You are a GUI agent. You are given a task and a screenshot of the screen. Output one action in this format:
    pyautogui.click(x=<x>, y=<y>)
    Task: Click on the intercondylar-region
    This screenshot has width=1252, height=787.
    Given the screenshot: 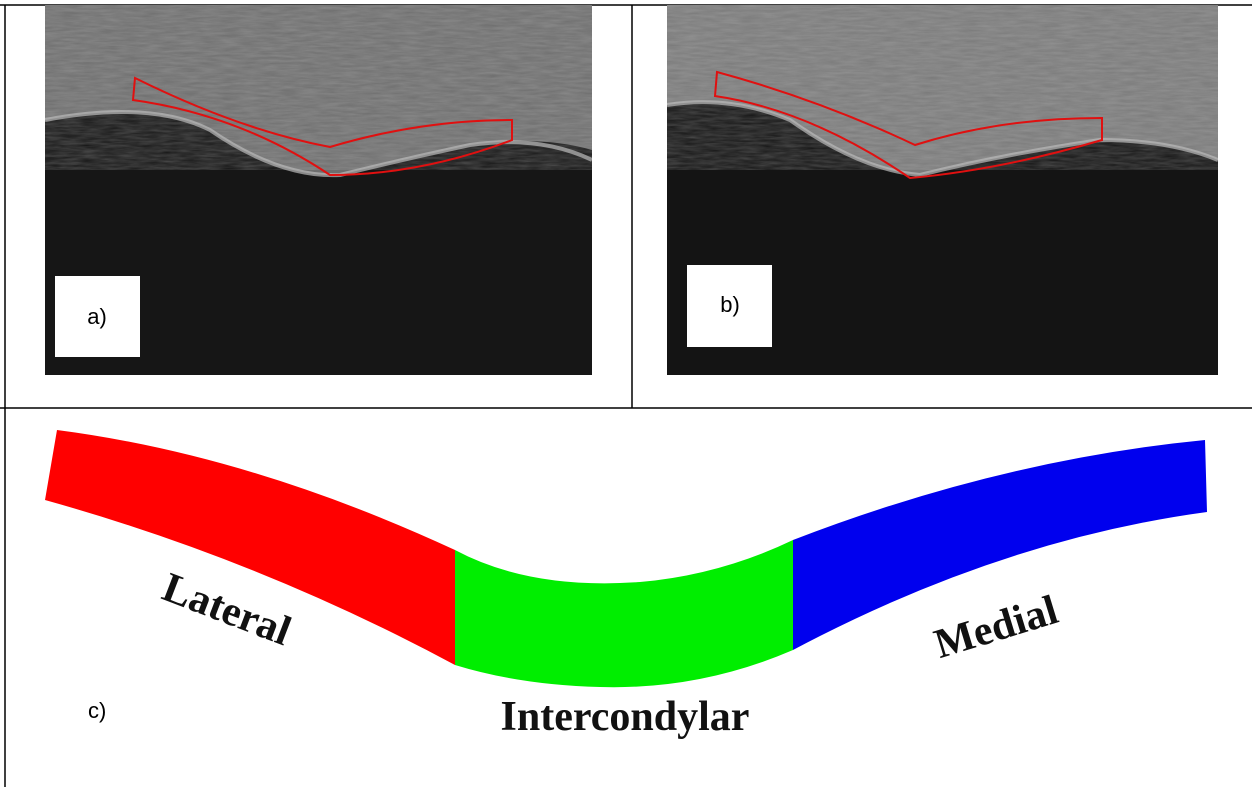 What is the action you would take?
    pyautogui.click(x=624, y=614)
    